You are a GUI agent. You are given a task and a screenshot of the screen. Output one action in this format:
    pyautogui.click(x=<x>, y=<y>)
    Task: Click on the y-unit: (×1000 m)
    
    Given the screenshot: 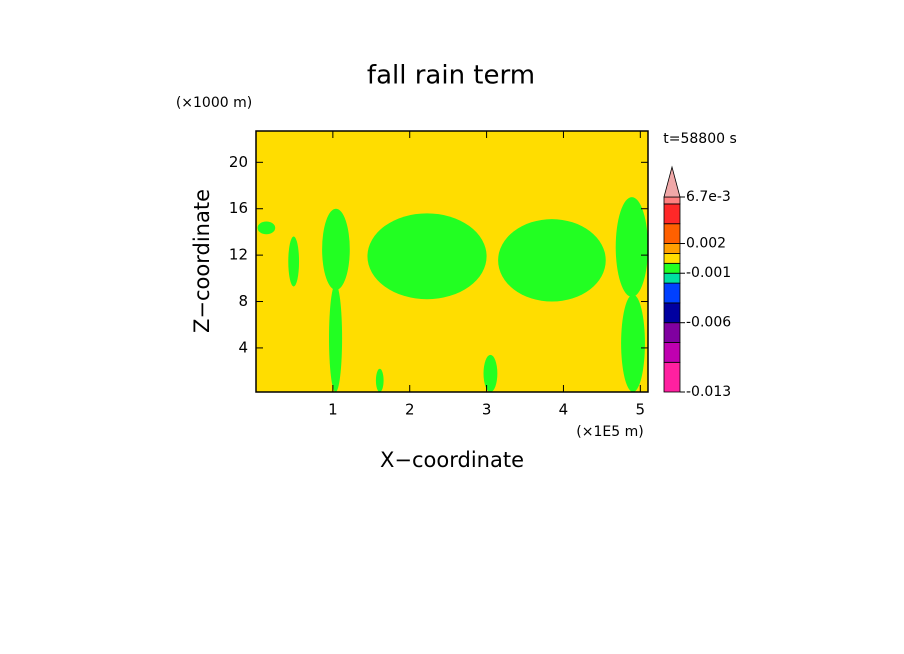 What is the action you would take?
    pyautogui.click(x=214, y=103)
    